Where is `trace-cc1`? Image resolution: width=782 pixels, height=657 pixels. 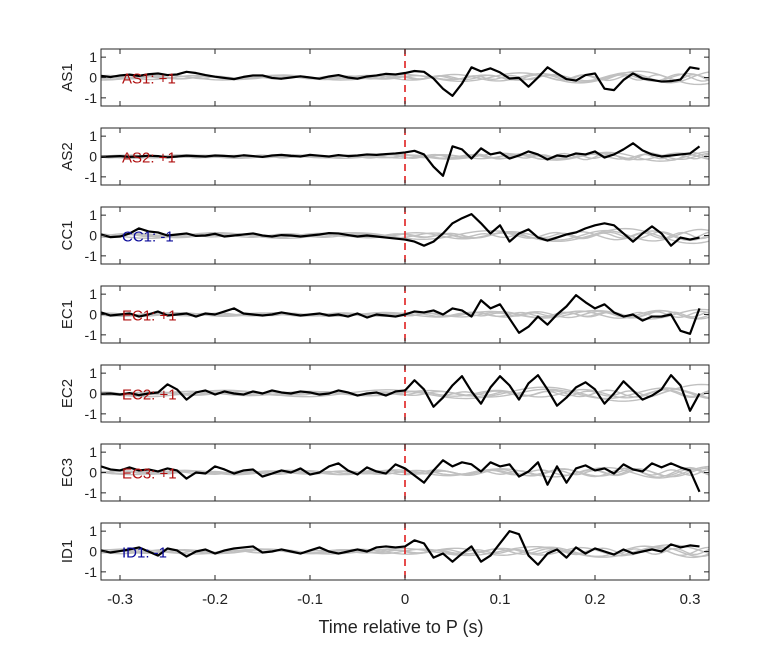
trace-cc1 is located at coordinates (400, 230).